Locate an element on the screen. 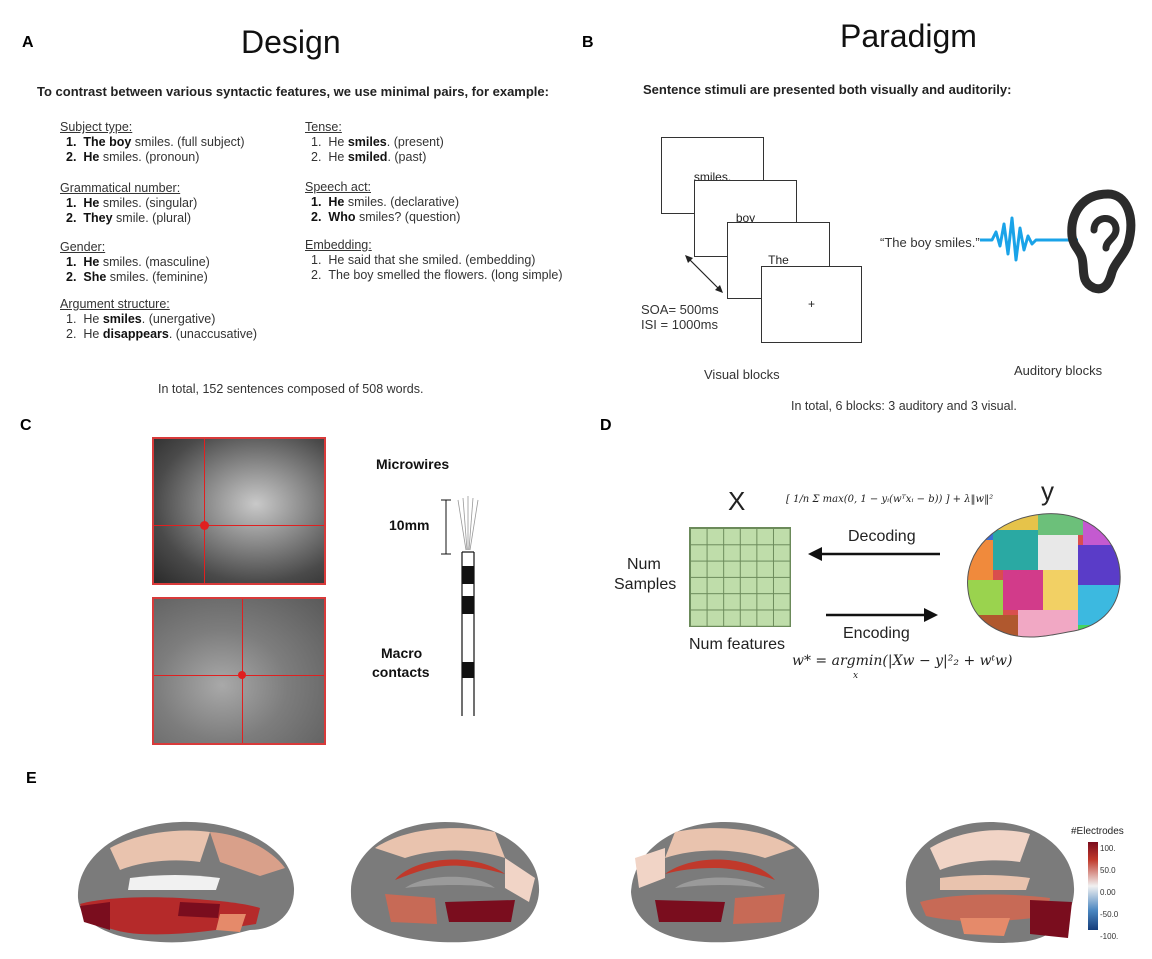 This screenshot has height=959, width=1152. example-emphasis: smiled is located at coordinates (367, 157).